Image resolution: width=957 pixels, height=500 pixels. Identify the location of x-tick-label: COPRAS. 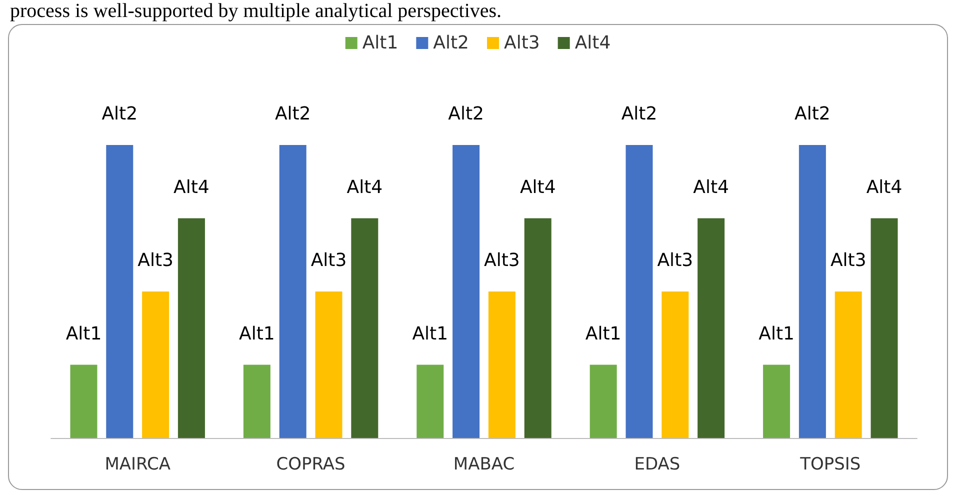
(311, 464).